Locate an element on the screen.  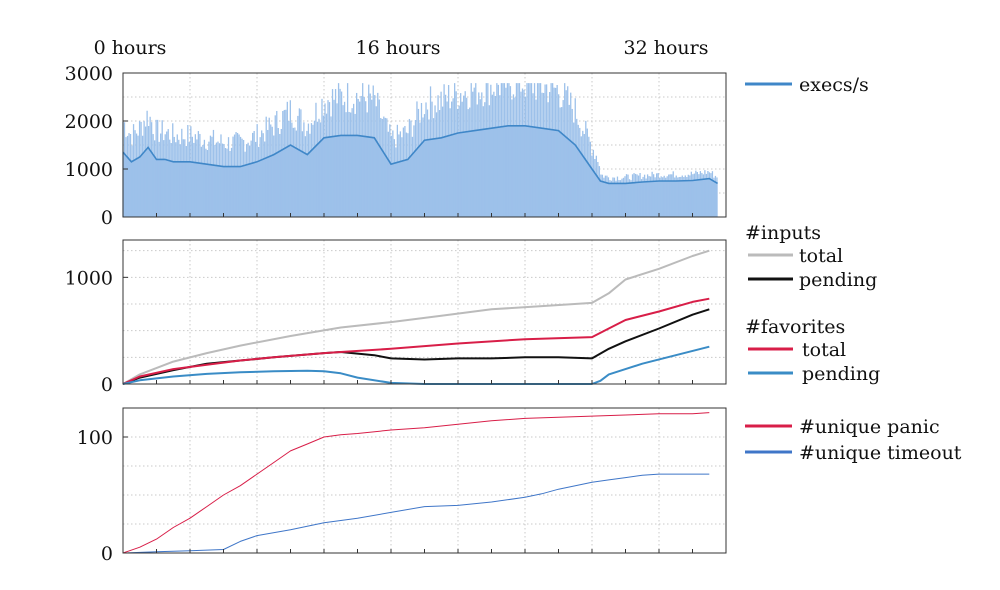
legend-1: execs/s is located at coordinates (807, 85).